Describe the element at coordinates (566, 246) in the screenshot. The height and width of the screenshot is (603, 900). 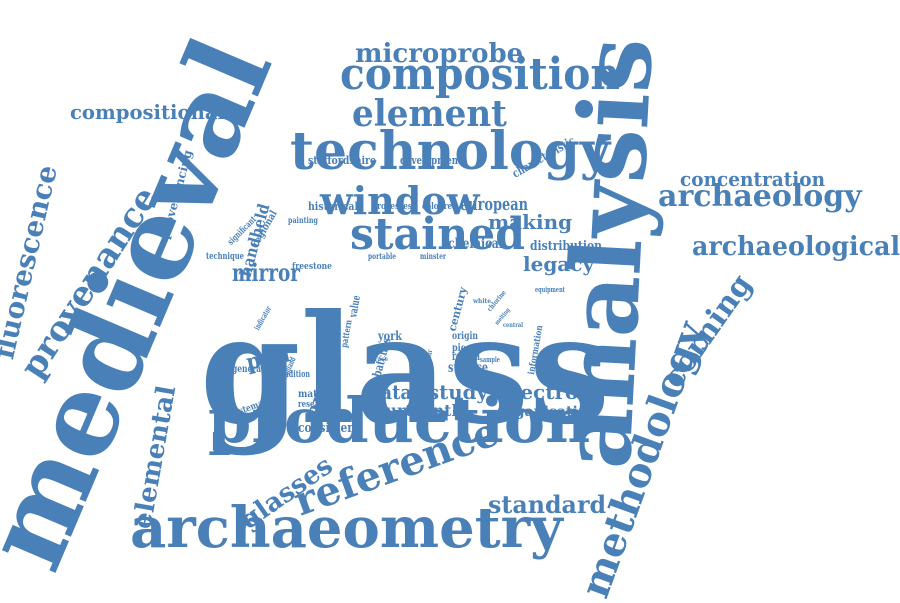
I see `word-distribution: distribution` at that location.